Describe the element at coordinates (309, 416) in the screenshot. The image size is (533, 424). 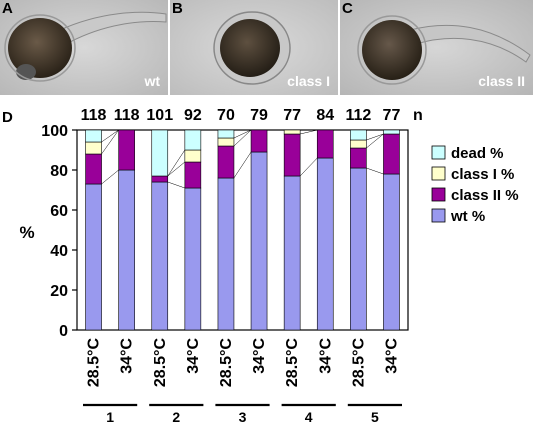
I see `group-label: 4` at that location.